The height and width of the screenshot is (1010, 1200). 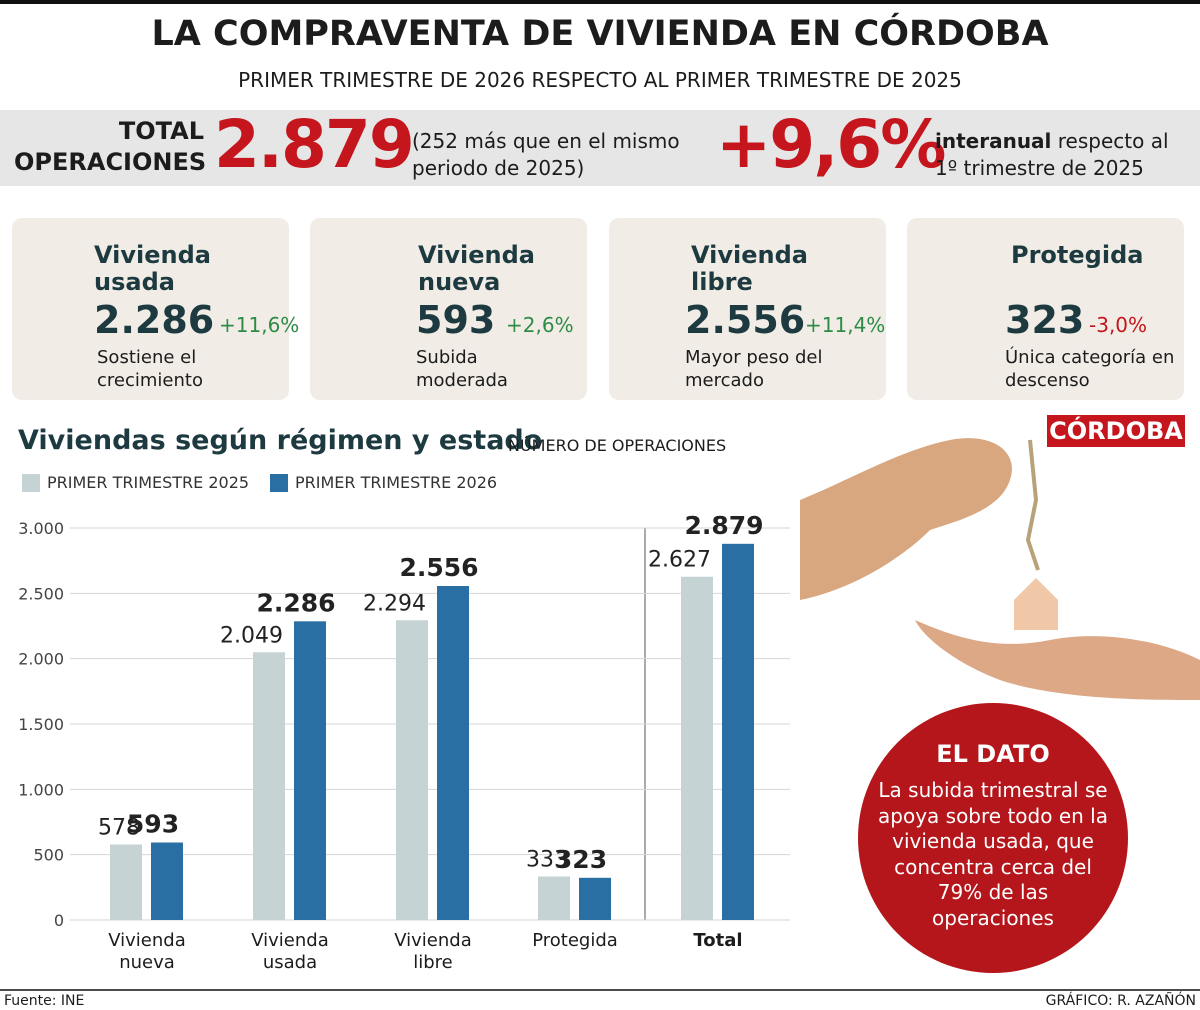 I want to click on card-title: Vivienda nueva, so click(x=476, y=268).